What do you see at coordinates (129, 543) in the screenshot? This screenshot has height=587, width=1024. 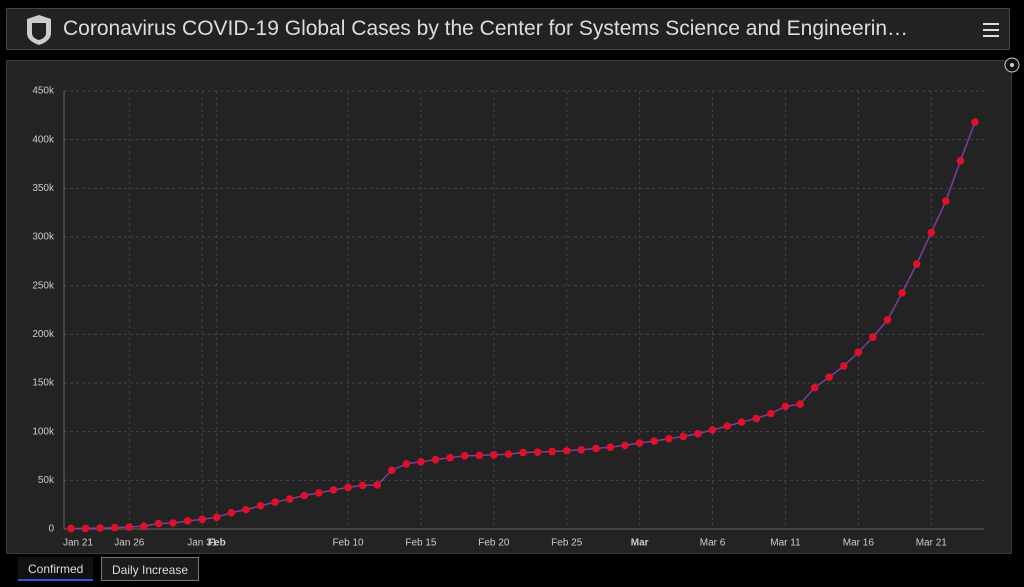 I see `x-tick-label: Jan 26` at bounding box center [129, 543].